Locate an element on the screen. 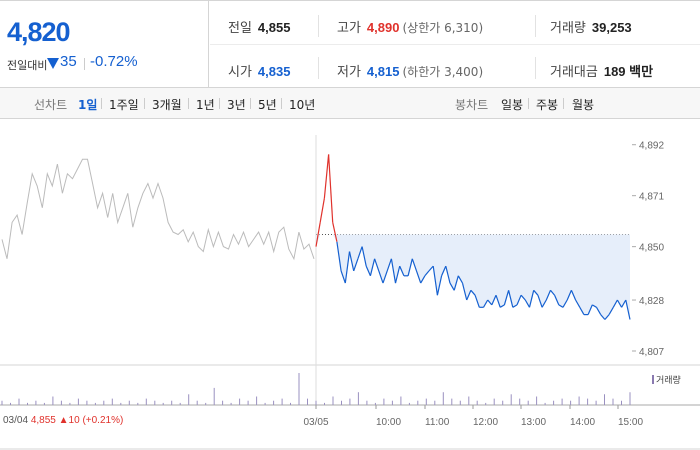 Image resolution: width=700 pixels, height=450 pixels. period-tabs: 선차트 1일 1주일 3개월 1년 3년 5년 10년 봉차트 일봉 주봉 월봉 is located at coordinates (350, 103).